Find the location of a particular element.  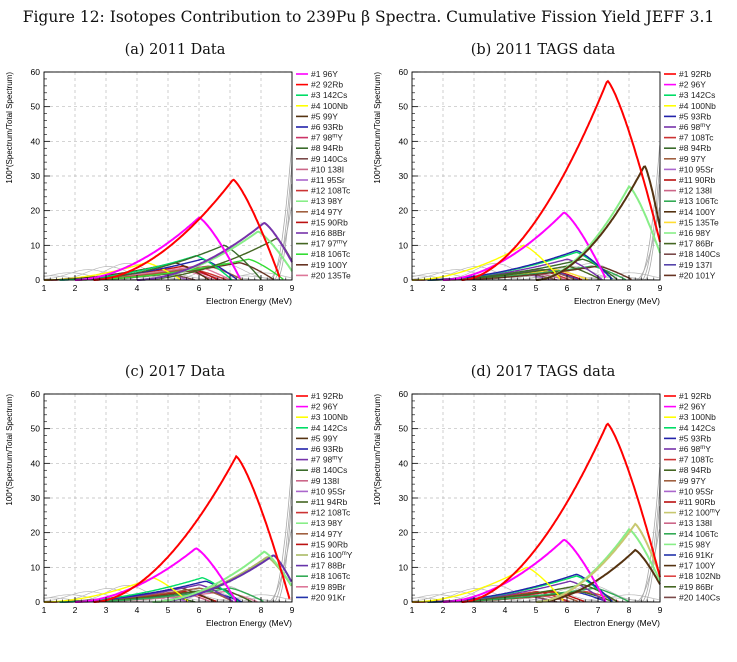

x-tick-label: 7 is located at coordinates (598, 288).